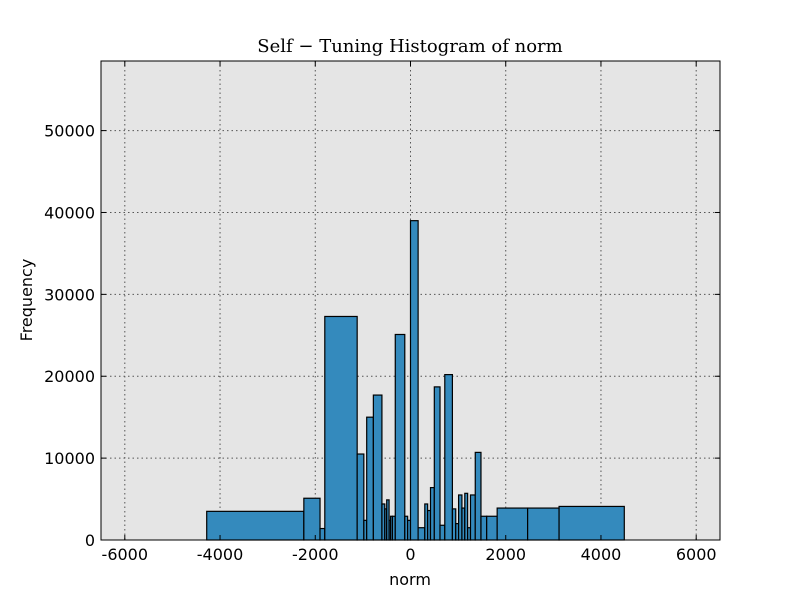 The height and width of the screenshot is (600, 800). I want to click on x-tick-label: -6000, so click(125, 554).